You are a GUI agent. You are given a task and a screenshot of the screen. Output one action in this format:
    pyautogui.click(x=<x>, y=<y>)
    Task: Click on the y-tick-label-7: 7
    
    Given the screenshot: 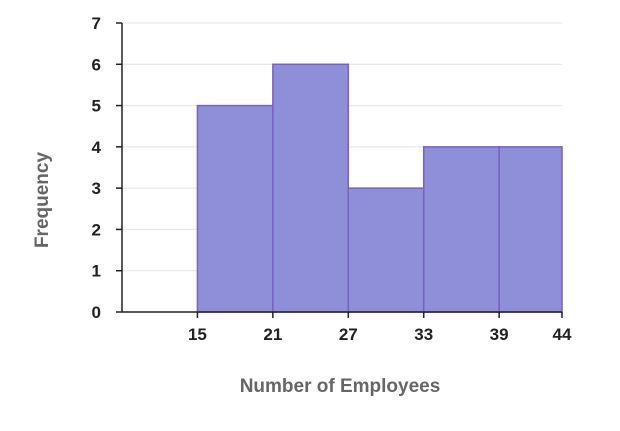 What is the action you would take?
    pyautogui.click(x=96, y=23)
    